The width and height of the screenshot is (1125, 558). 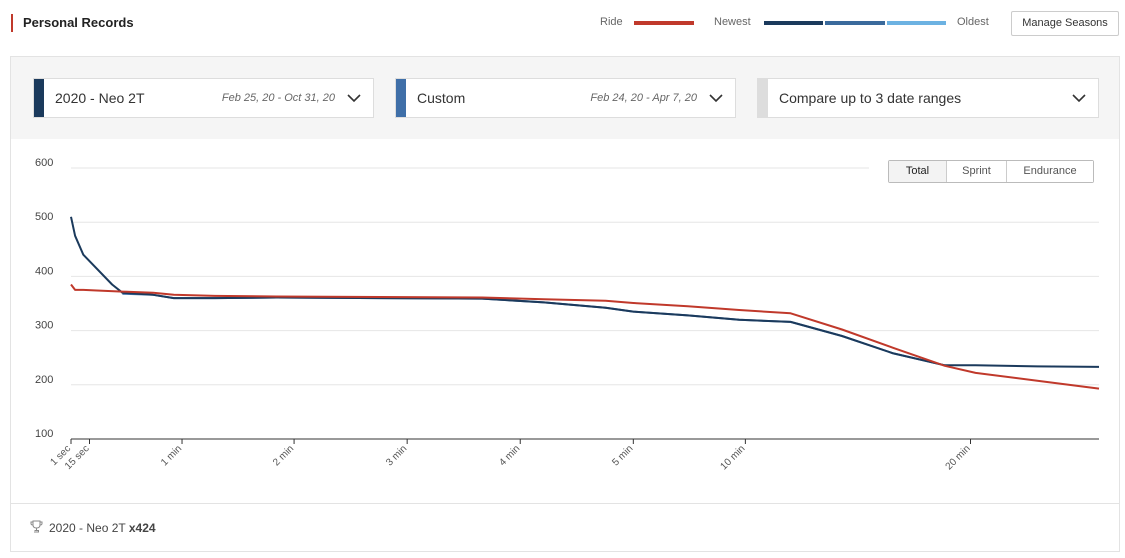 I want to click on x-tick-label: 2 min, so click(x=283, y=455).